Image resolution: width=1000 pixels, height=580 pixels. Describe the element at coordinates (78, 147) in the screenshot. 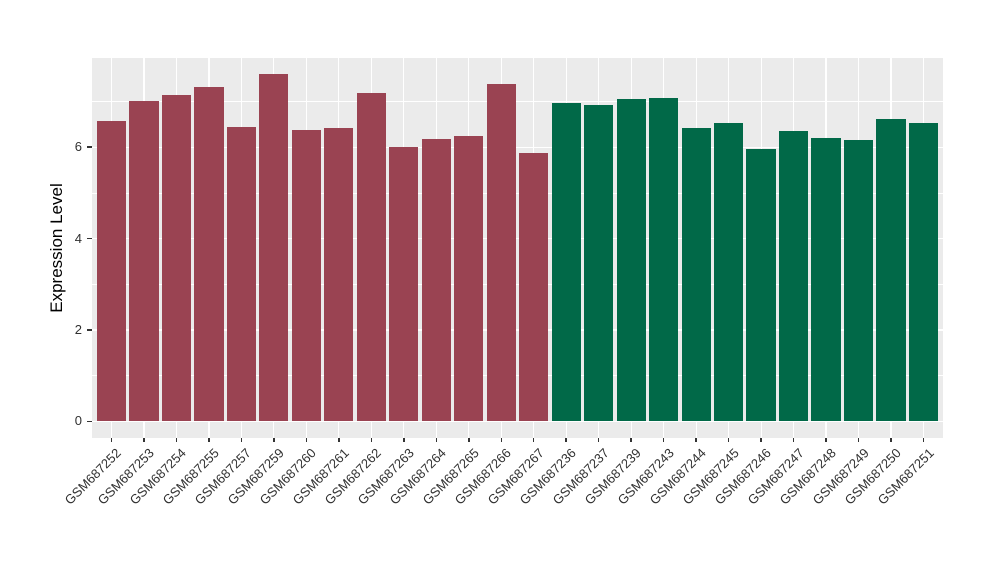

I see `y-tick-label: 6` at that location.